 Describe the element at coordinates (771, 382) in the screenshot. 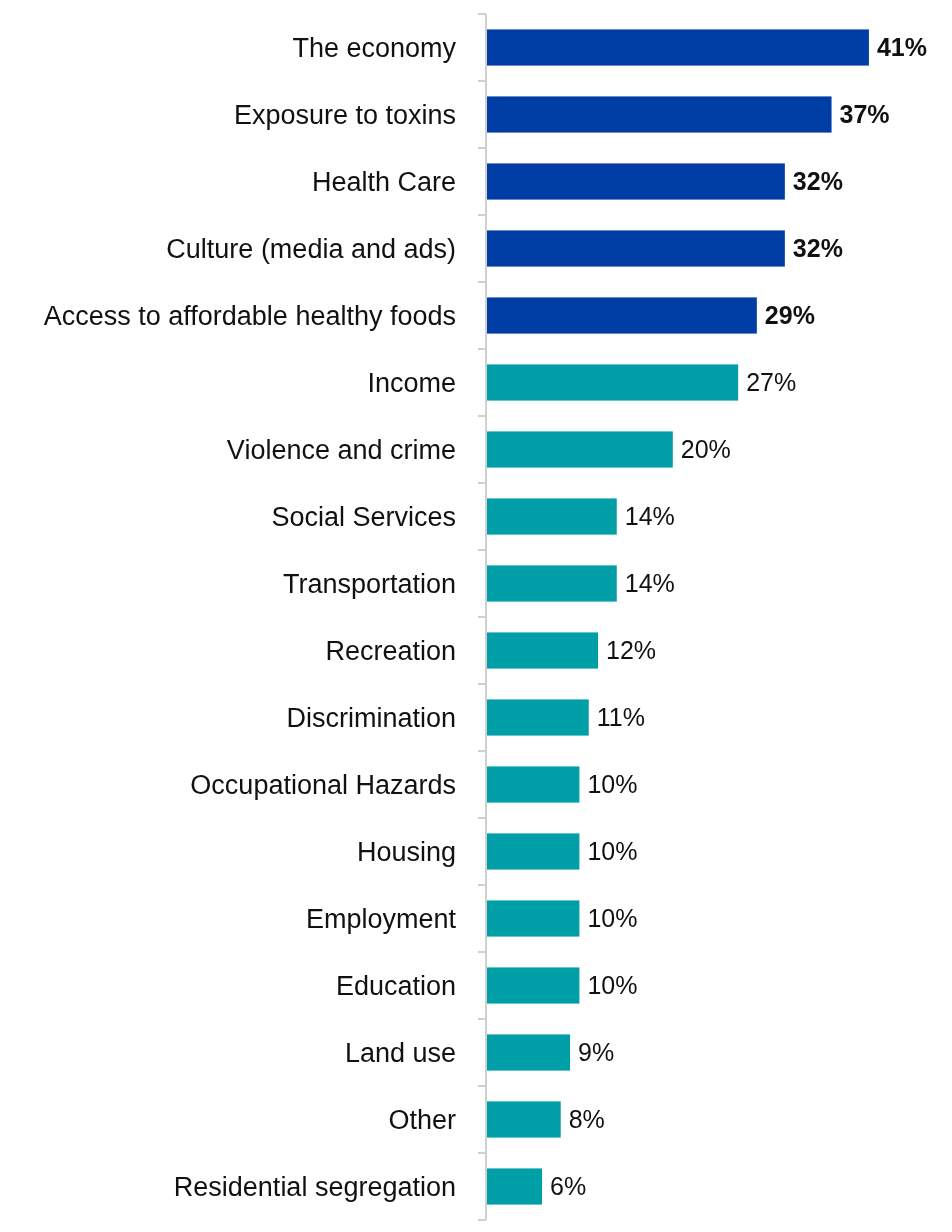

I see `data-label: 27%` at that location.